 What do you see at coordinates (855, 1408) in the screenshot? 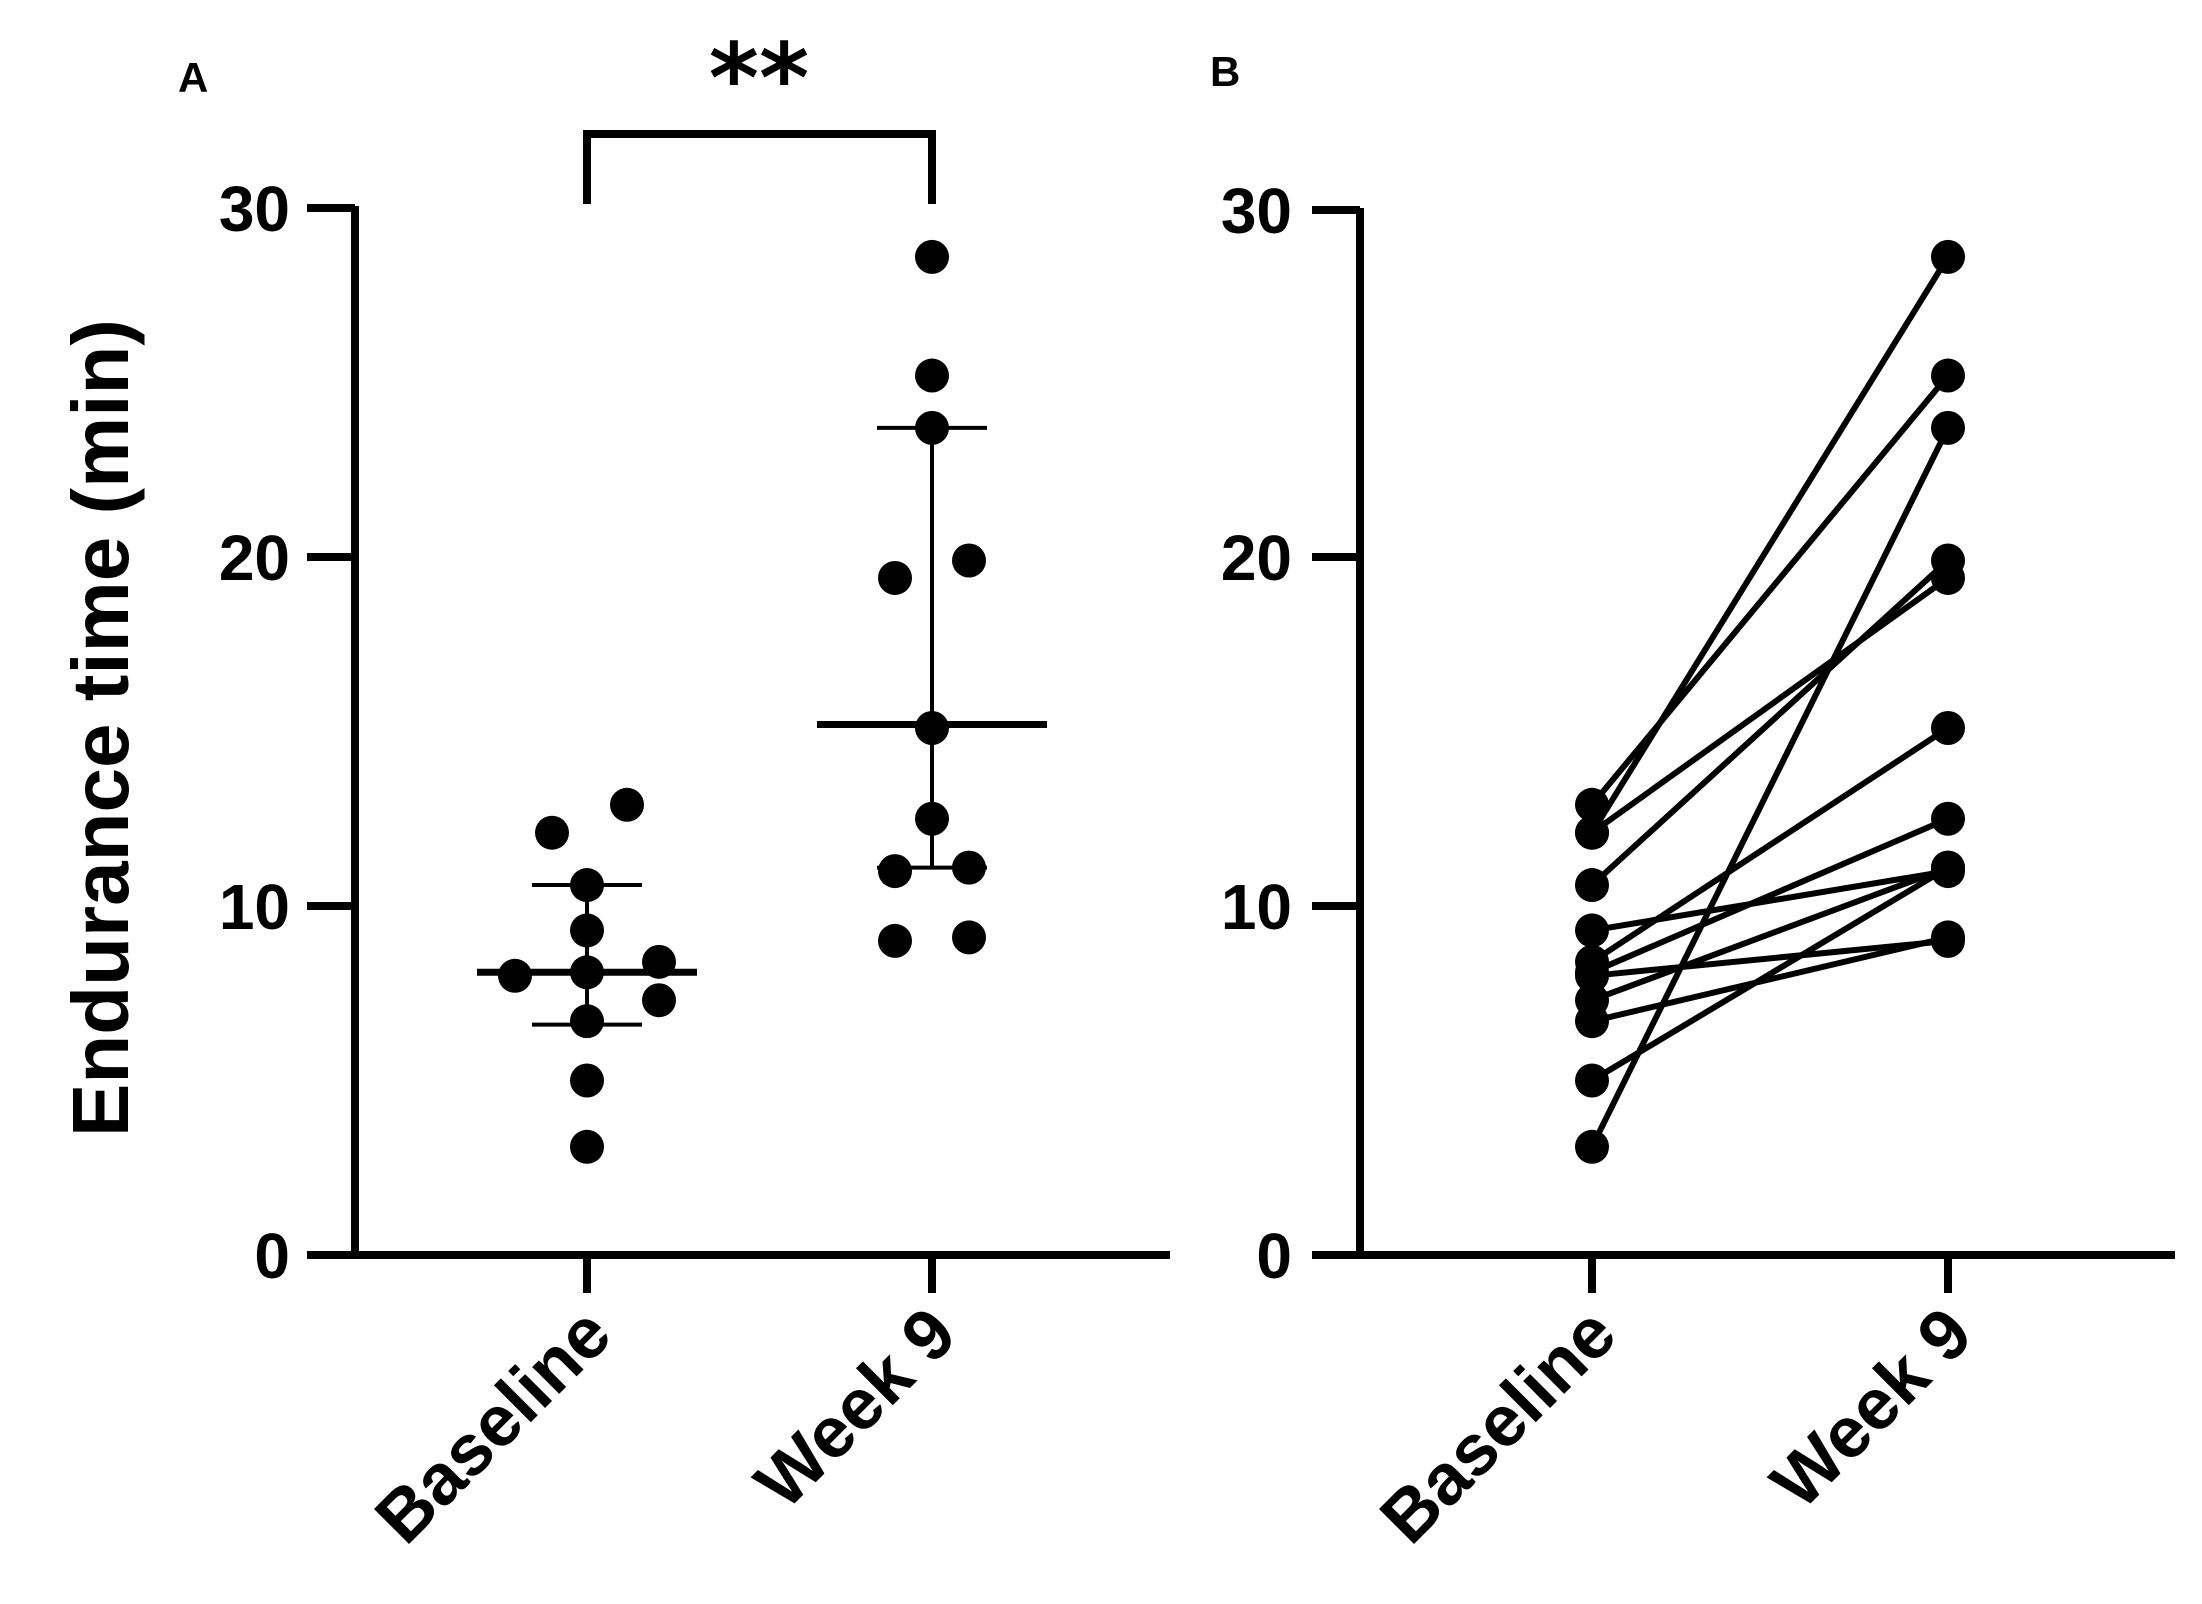
I see `panel-a-xlabel-week9: Week 9` at bounding box center [855, 1408].